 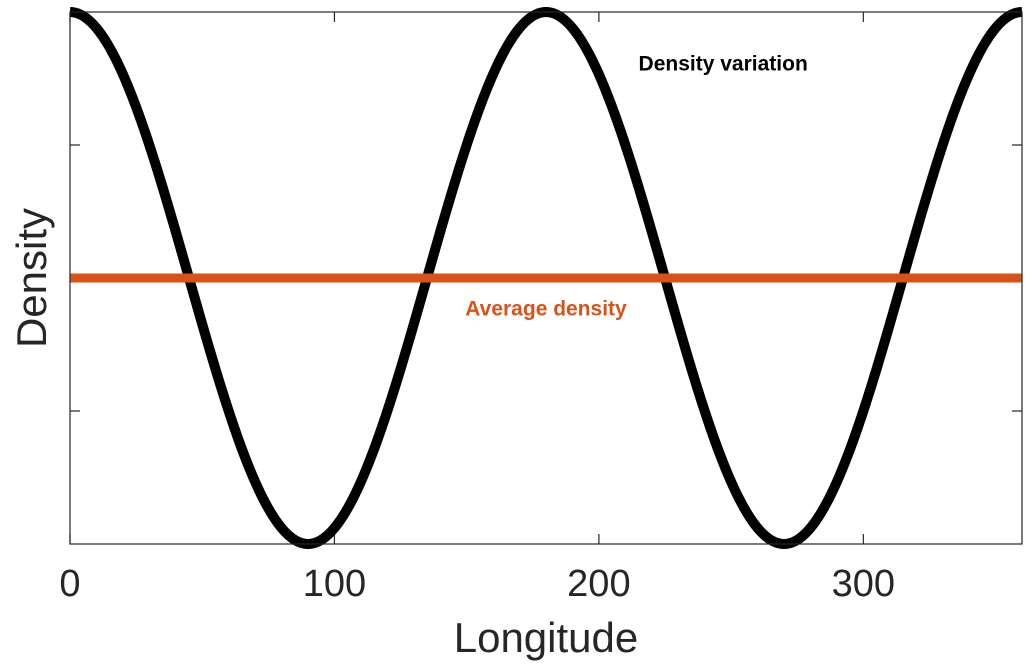 I want to click on x-tick-label: 0, so click(x=69, y=584).